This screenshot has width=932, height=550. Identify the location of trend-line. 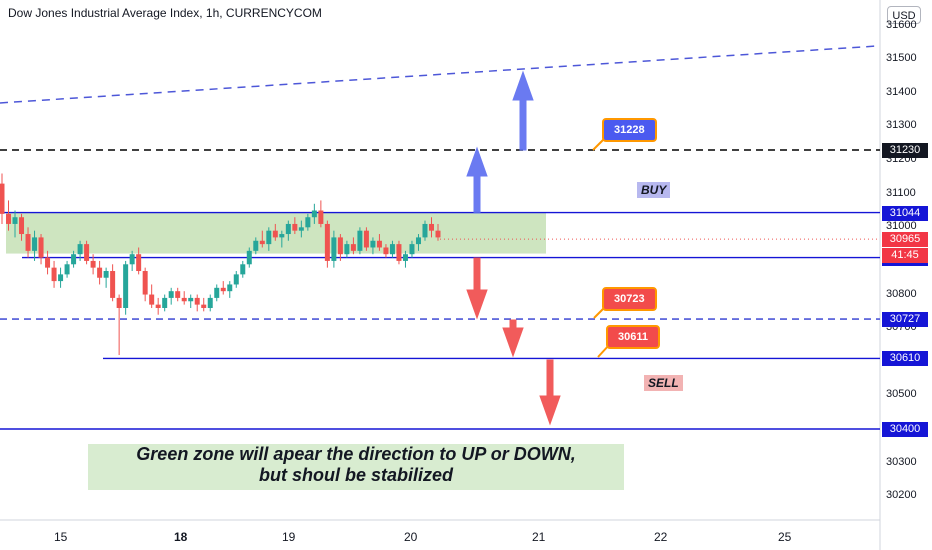
(440, 74).